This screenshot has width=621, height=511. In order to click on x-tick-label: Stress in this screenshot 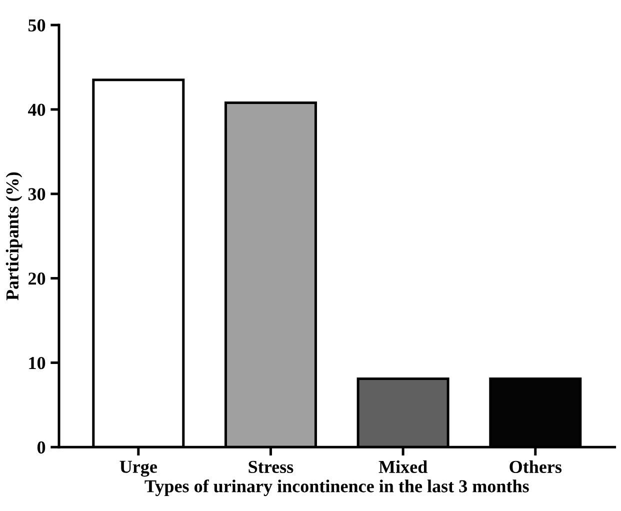, I will do `click(271, 467)`.